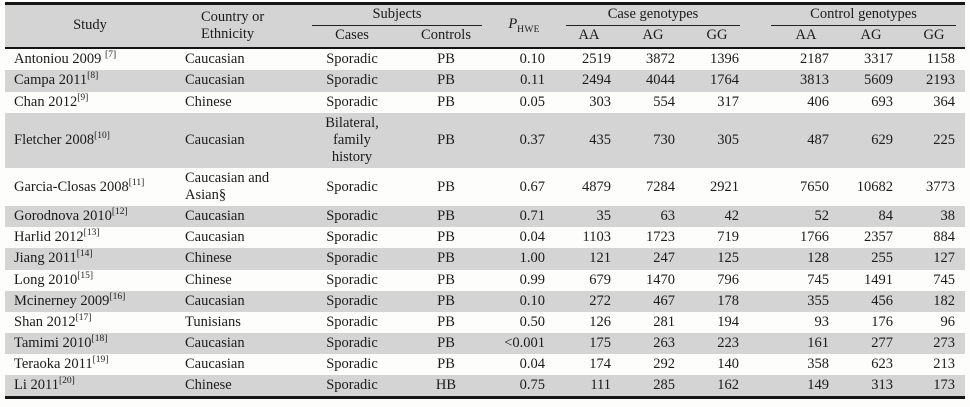 The height and width of the screenshot is (407, 970). I want to click on reference-superscript: [13], so click(91, 233).